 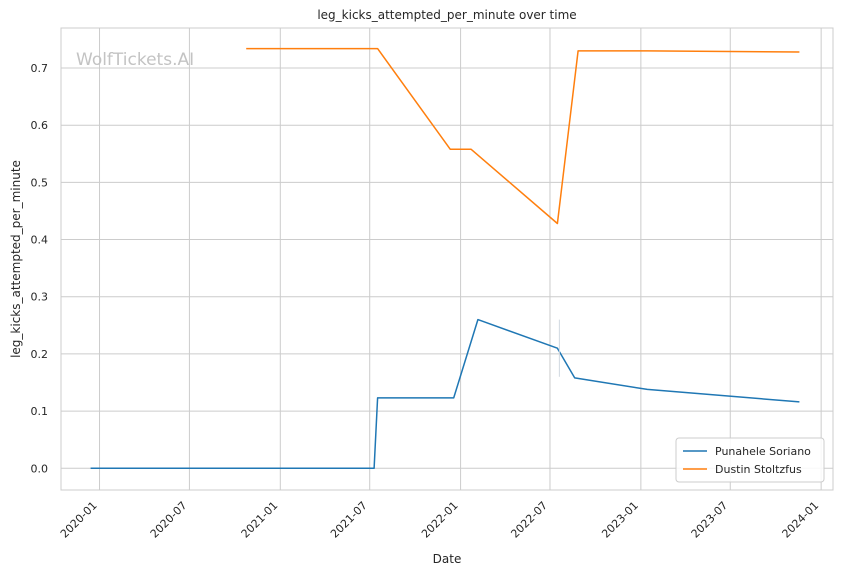 What do you see at coordinates (135, 60) in the screenshot?
I see `watermark-text: WolfTickets.AI` at bounding box center [135, 60].